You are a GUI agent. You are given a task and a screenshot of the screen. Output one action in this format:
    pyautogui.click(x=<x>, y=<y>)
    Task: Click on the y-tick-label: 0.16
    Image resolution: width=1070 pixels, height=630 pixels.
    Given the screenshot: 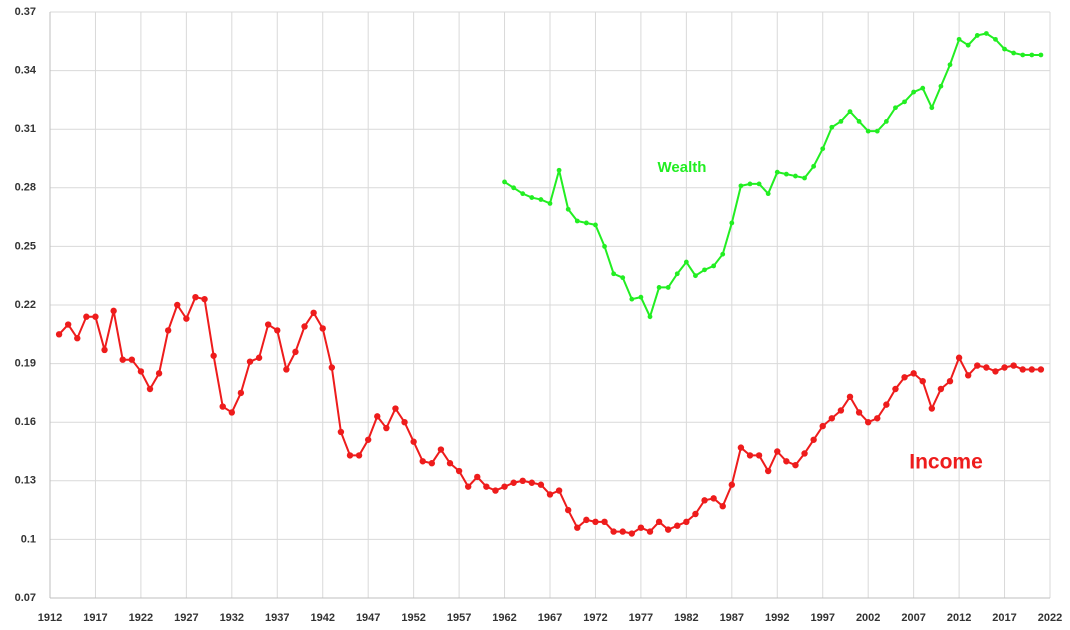 What is the action you would take?
    pyautogui.click(x=25, y=422)
    